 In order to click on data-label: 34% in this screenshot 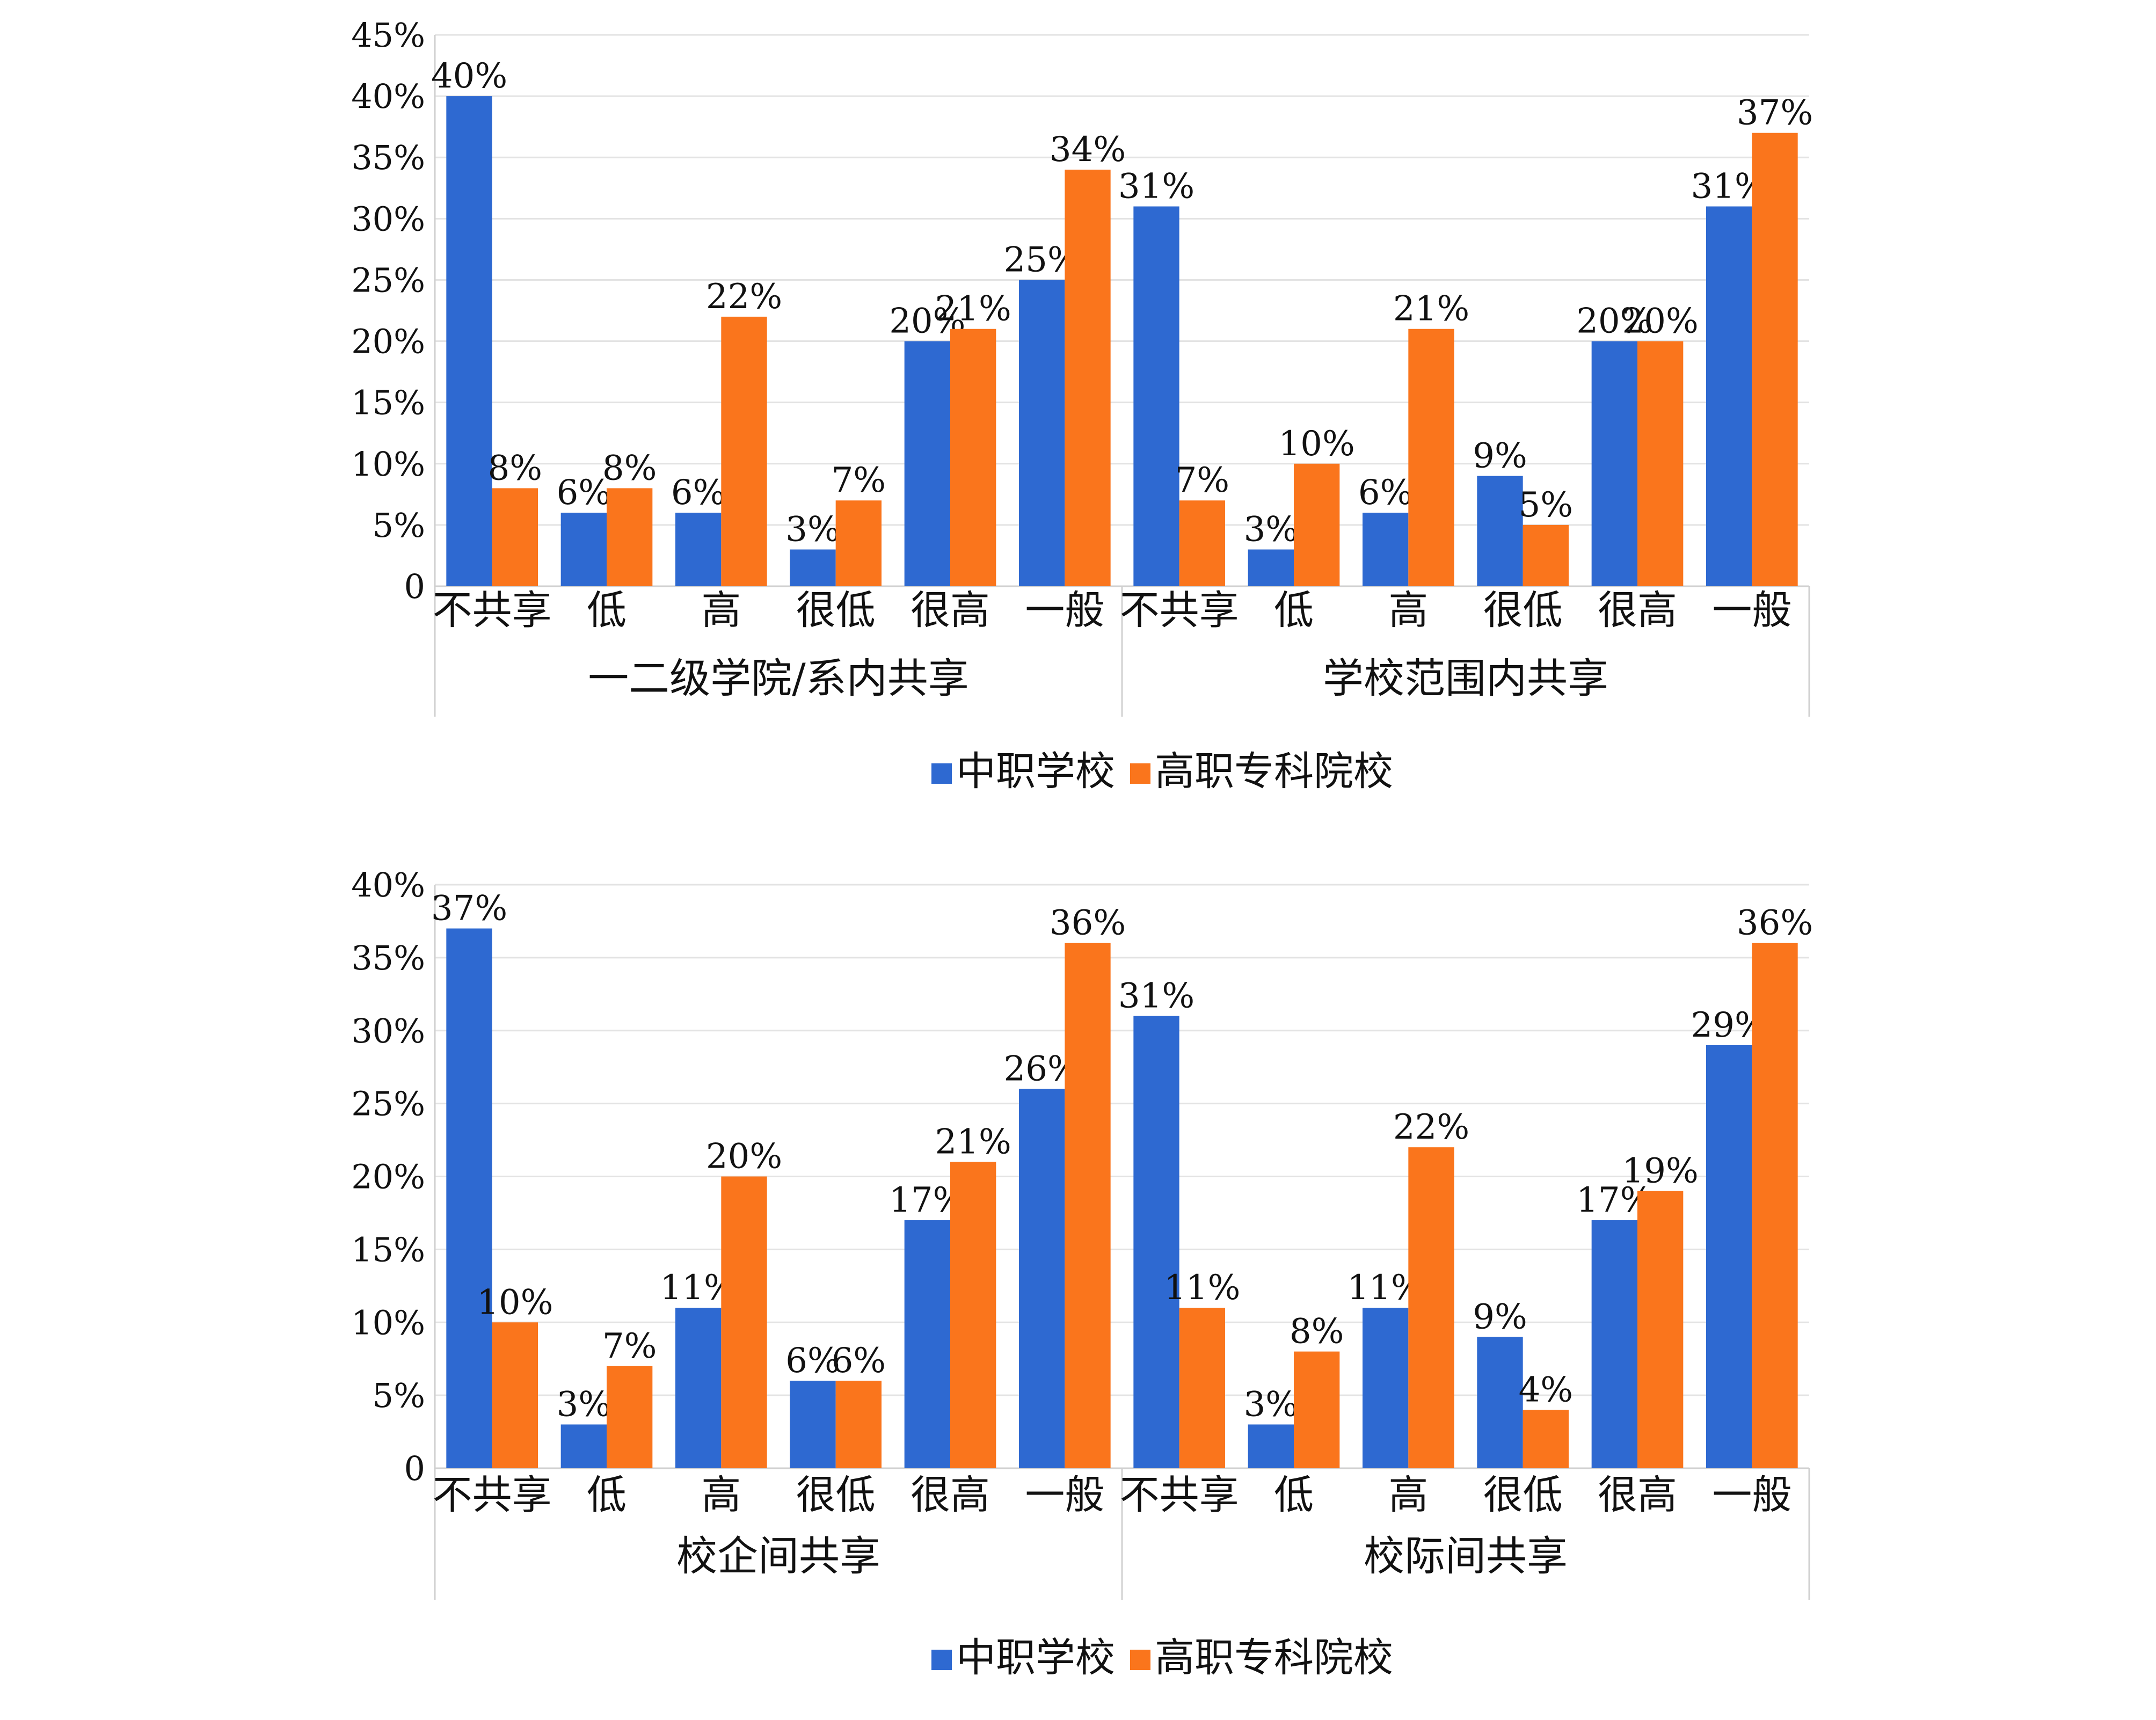, I will do `click(1088, 150)`.